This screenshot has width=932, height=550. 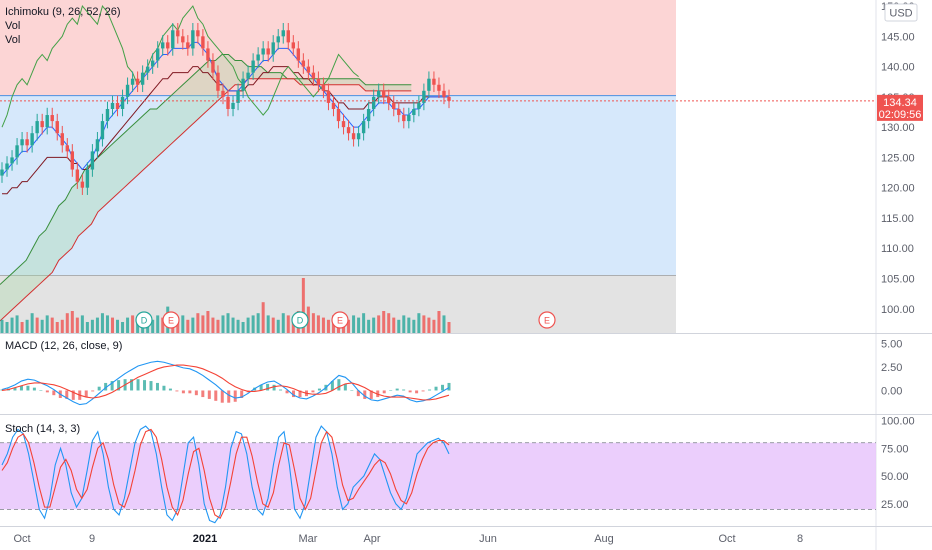 What do you see at coordinates (12, 26) in the screenshot?
I see `legend-vol-1: Vol` at bounding box center [12, 26].